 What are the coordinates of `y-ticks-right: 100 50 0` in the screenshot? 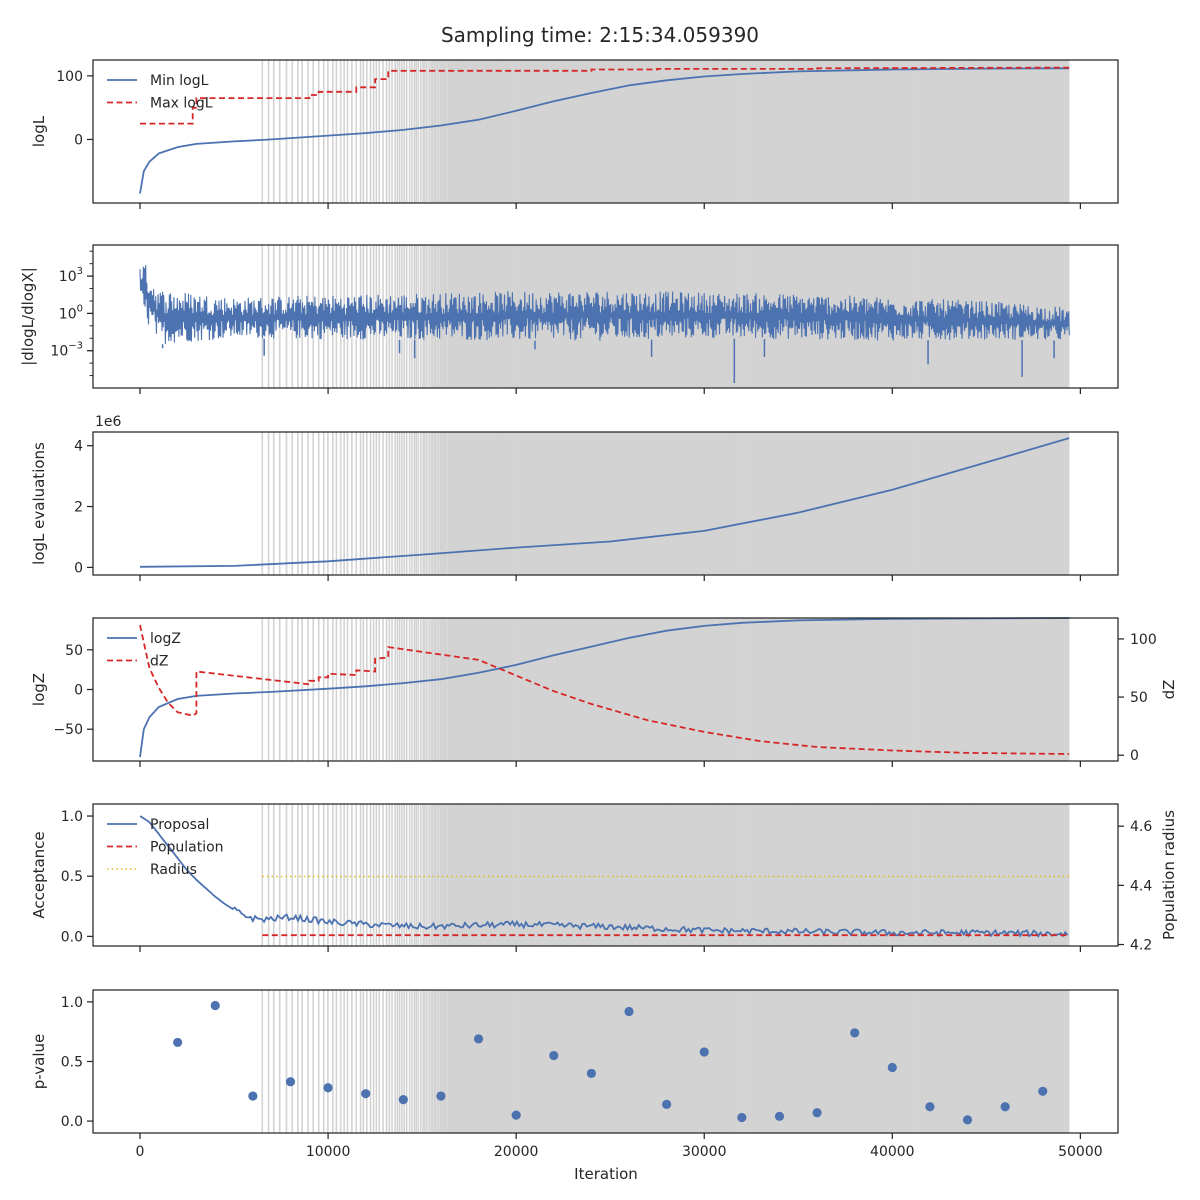 It's located at (1137, 698).